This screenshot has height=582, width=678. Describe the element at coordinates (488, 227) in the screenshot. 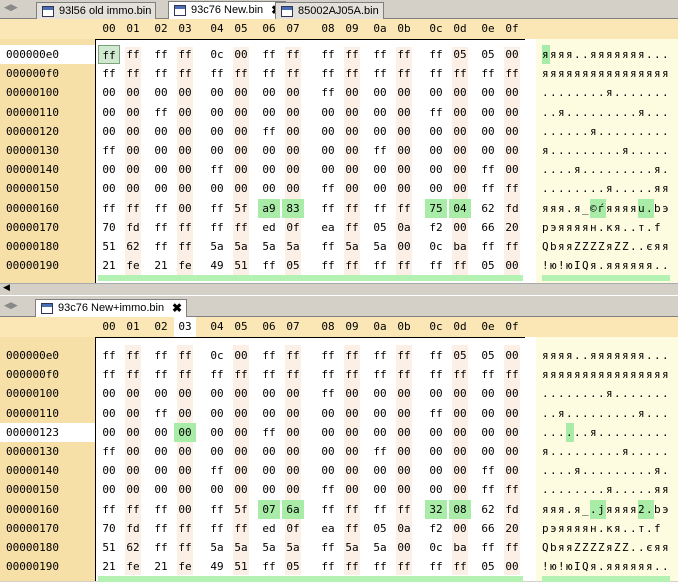

I see `hex-byte: 66` at that location.